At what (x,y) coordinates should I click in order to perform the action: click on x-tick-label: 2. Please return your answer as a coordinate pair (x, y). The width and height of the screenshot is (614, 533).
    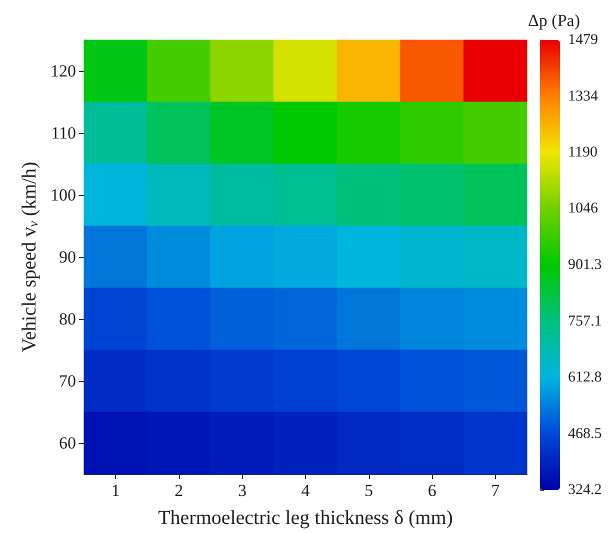
    Looking at the image, I should click on (179, 490).